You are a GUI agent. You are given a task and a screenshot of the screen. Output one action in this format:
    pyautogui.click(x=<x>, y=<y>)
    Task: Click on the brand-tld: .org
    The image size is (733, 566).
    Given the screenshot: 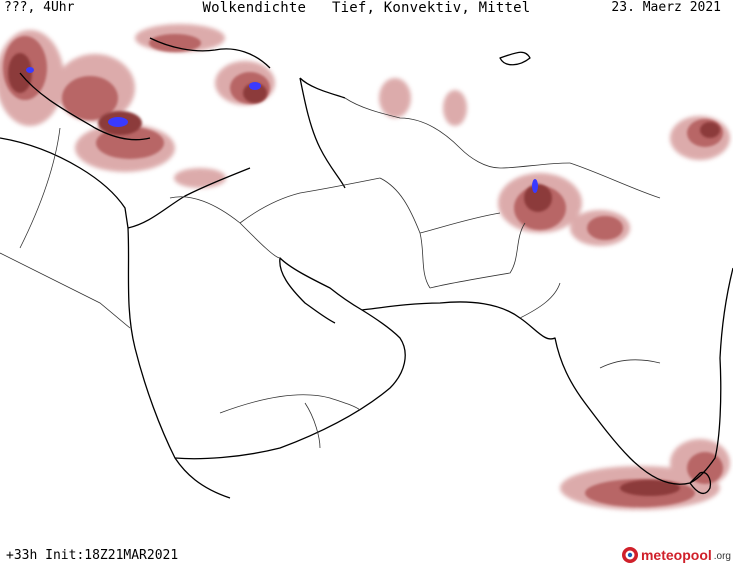 What is the action you would take?
    pyautogui.click(x=722, y=556)
    